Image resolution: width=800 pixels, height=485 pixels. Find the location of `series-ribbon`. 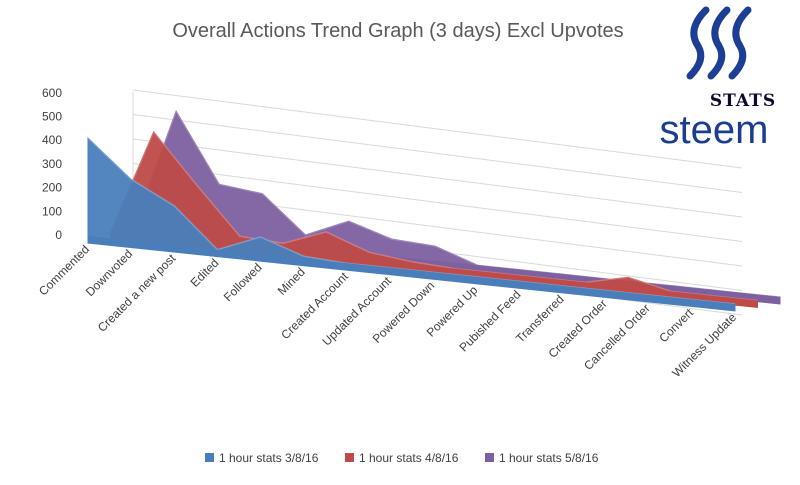

series-ribbon is located at coordinates (411, 273).